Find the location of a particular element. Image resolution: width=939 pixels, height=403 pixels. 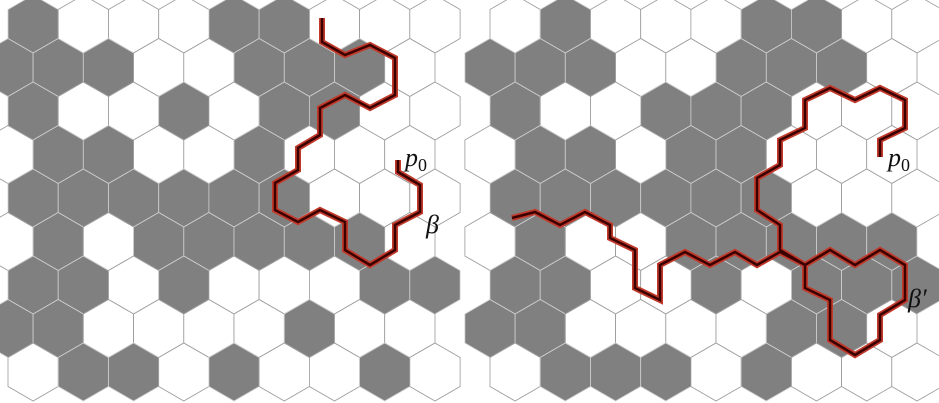

path-label: β′ is located at coordinates (917, 298).